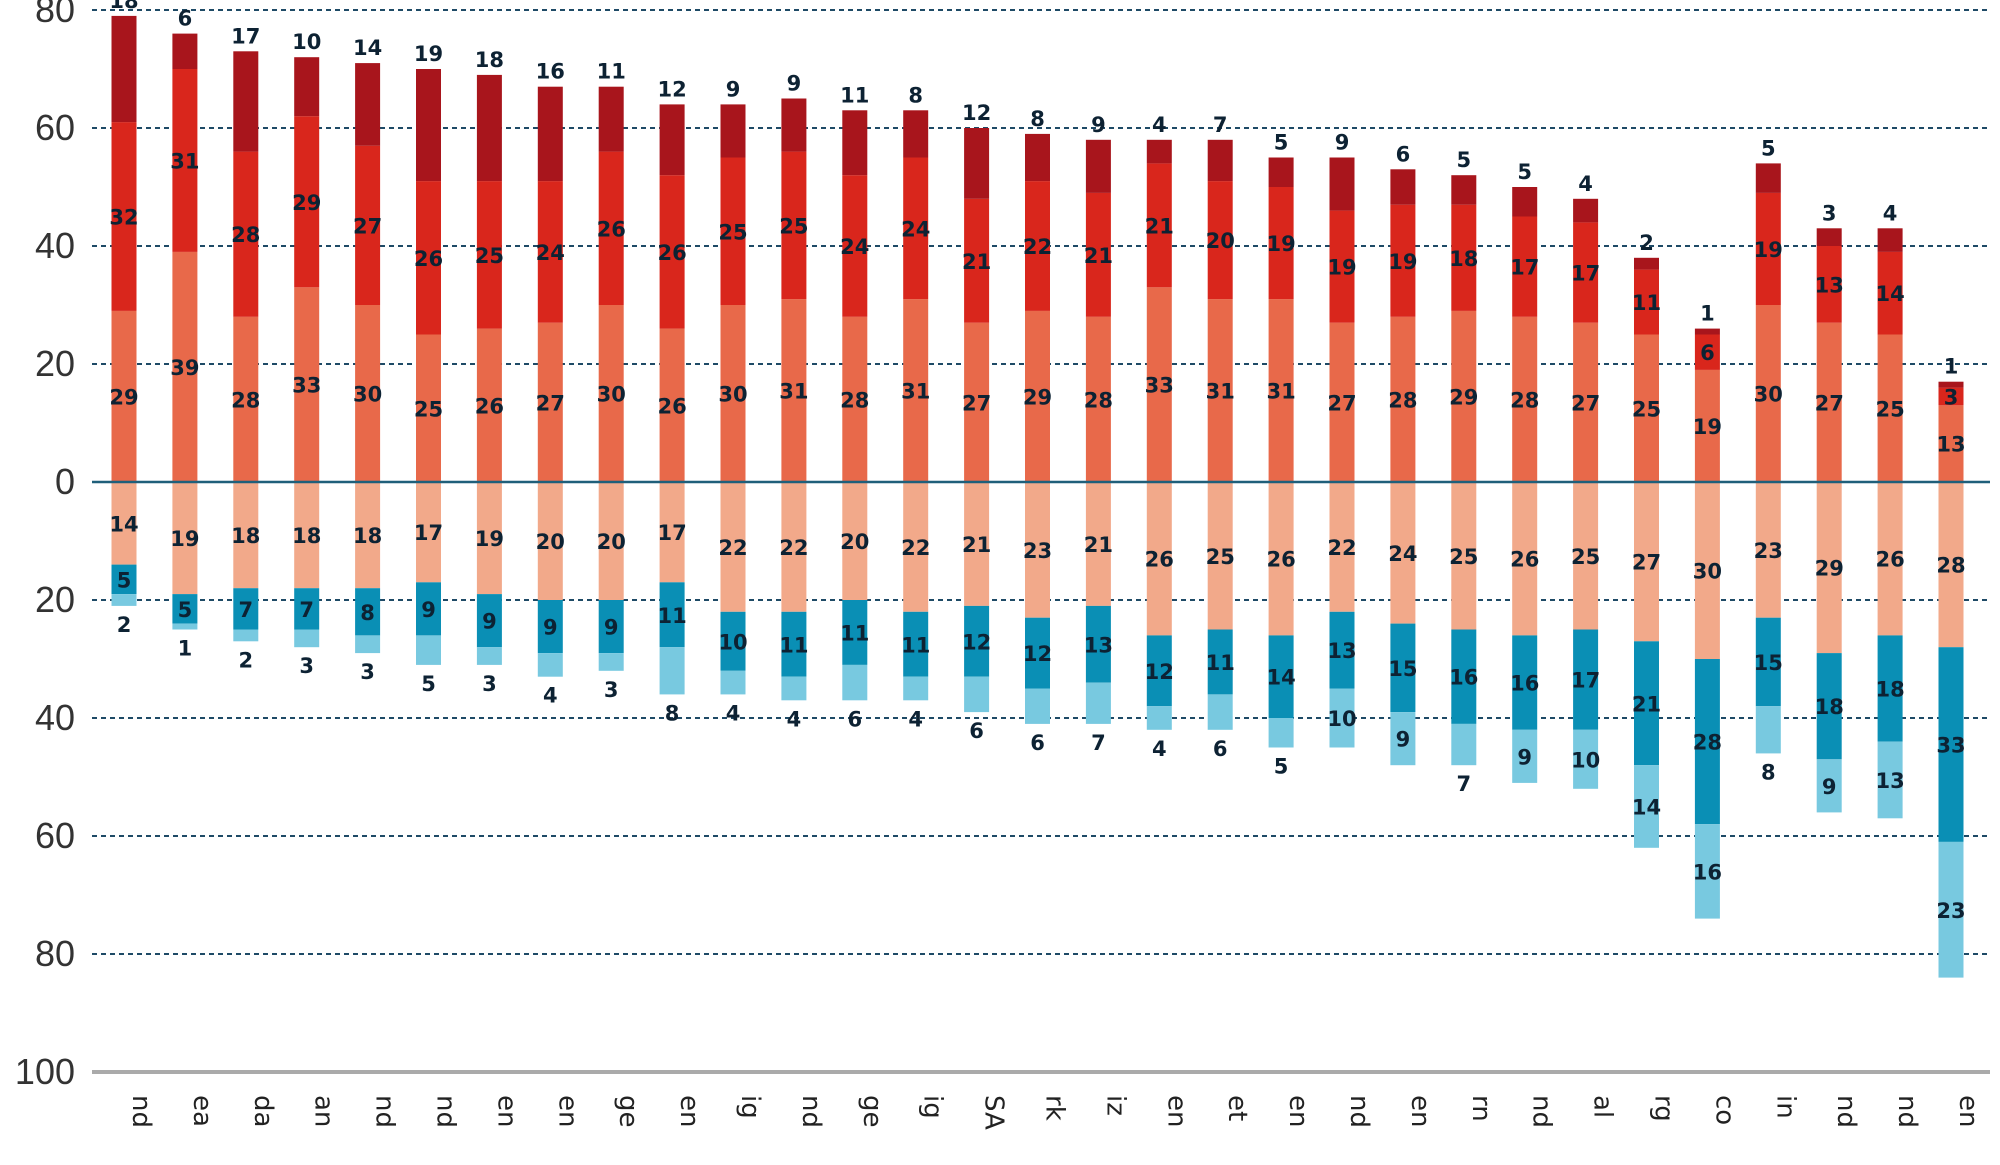 This screenshot has height=1165, width=2000. What do you see at coordinates (245, 610) in the screenshot?
I see `data-label: 7` at bounding box center [245, 610].